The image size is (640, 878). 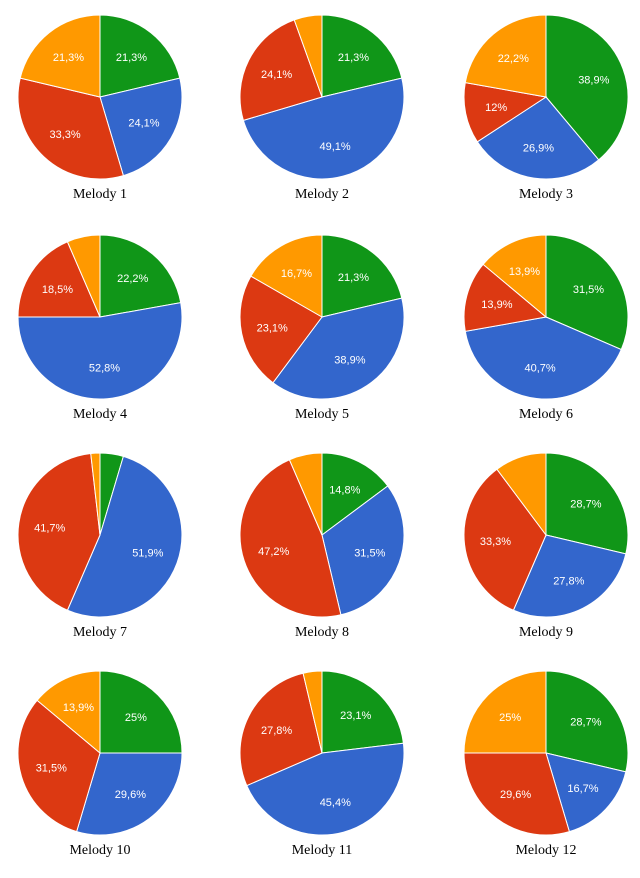 I want to click on chart-title: Melody 7, so click(x=100, y=632).